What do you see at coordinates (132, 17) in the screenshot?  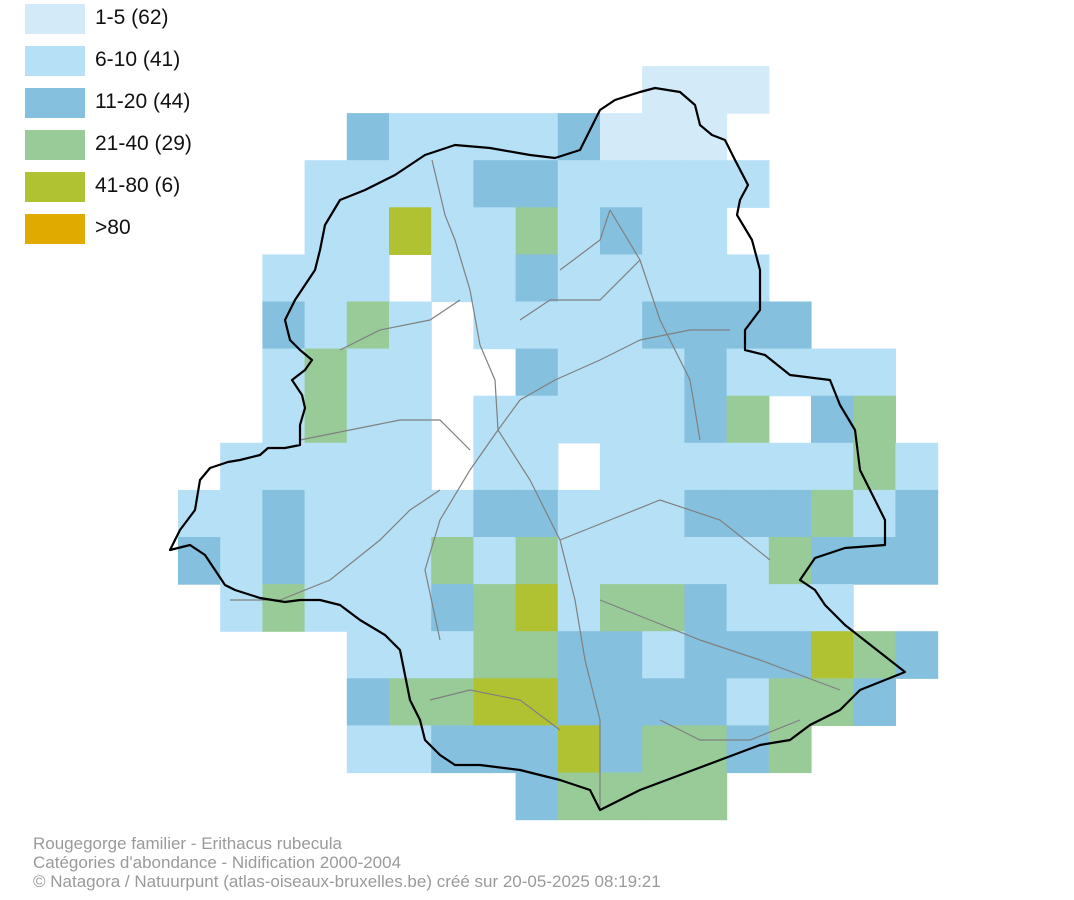 I see `legend-label: 1-5 (62)` at bounding box center [132, 17].